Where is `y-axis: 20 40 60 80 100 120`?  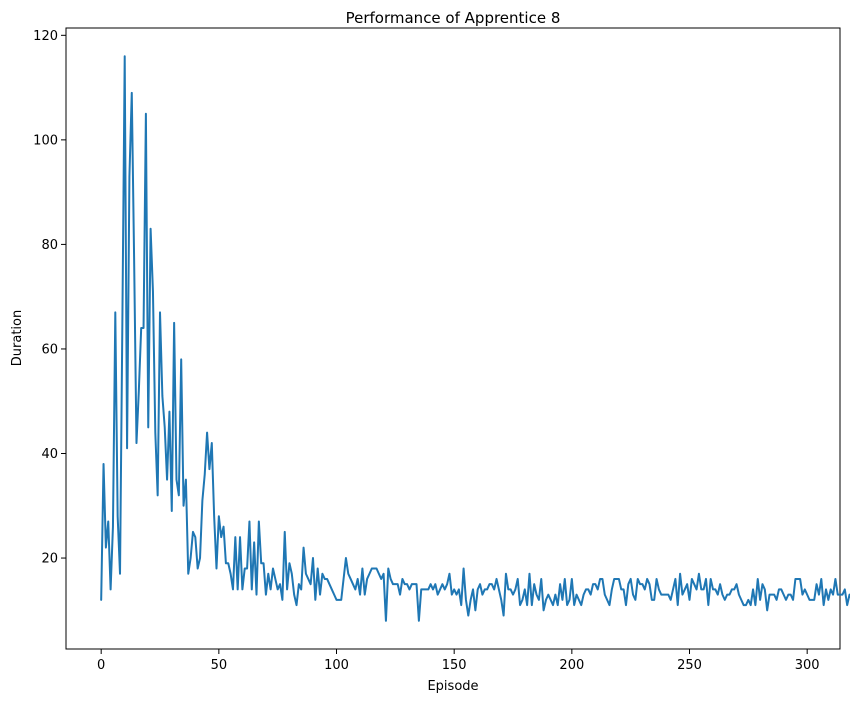
y-axis: 20 40 60 80 100 120 is located at coordinates (49, 298).